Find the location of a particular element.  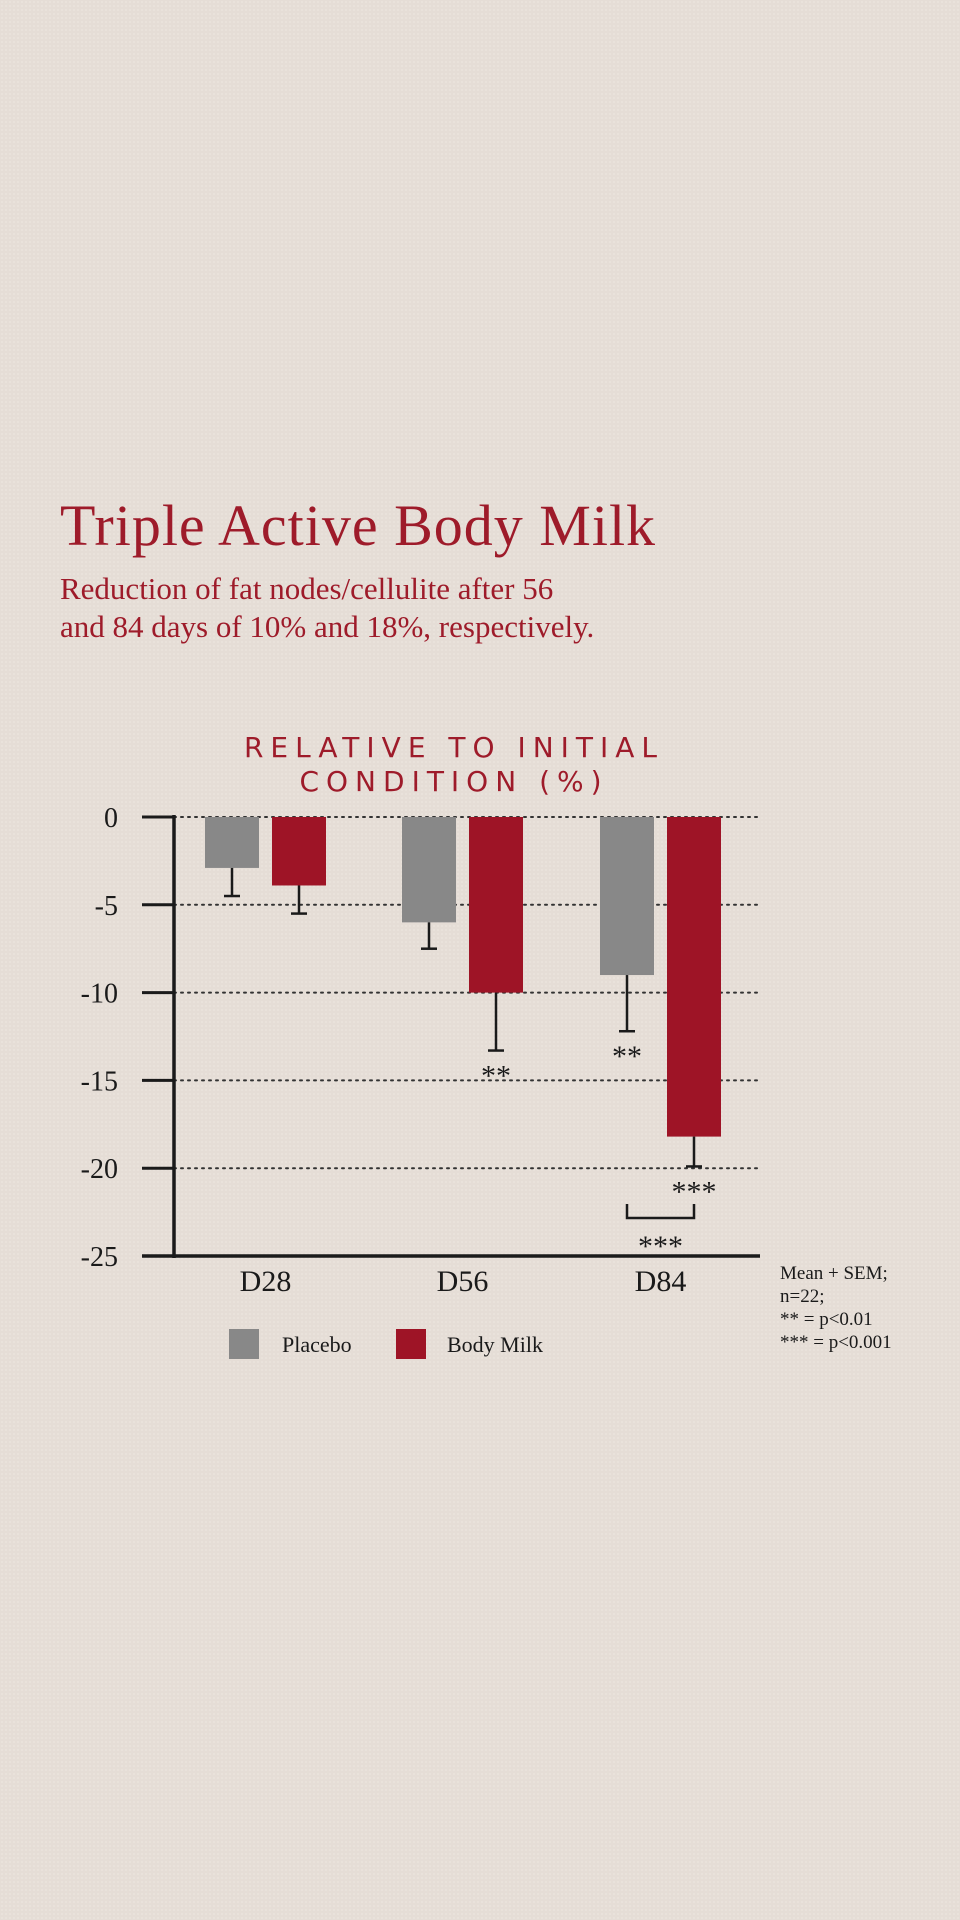

y-axis-ticks: 0 -5 -10 -15 -20 -25 is located at coordinates (127, 1038).